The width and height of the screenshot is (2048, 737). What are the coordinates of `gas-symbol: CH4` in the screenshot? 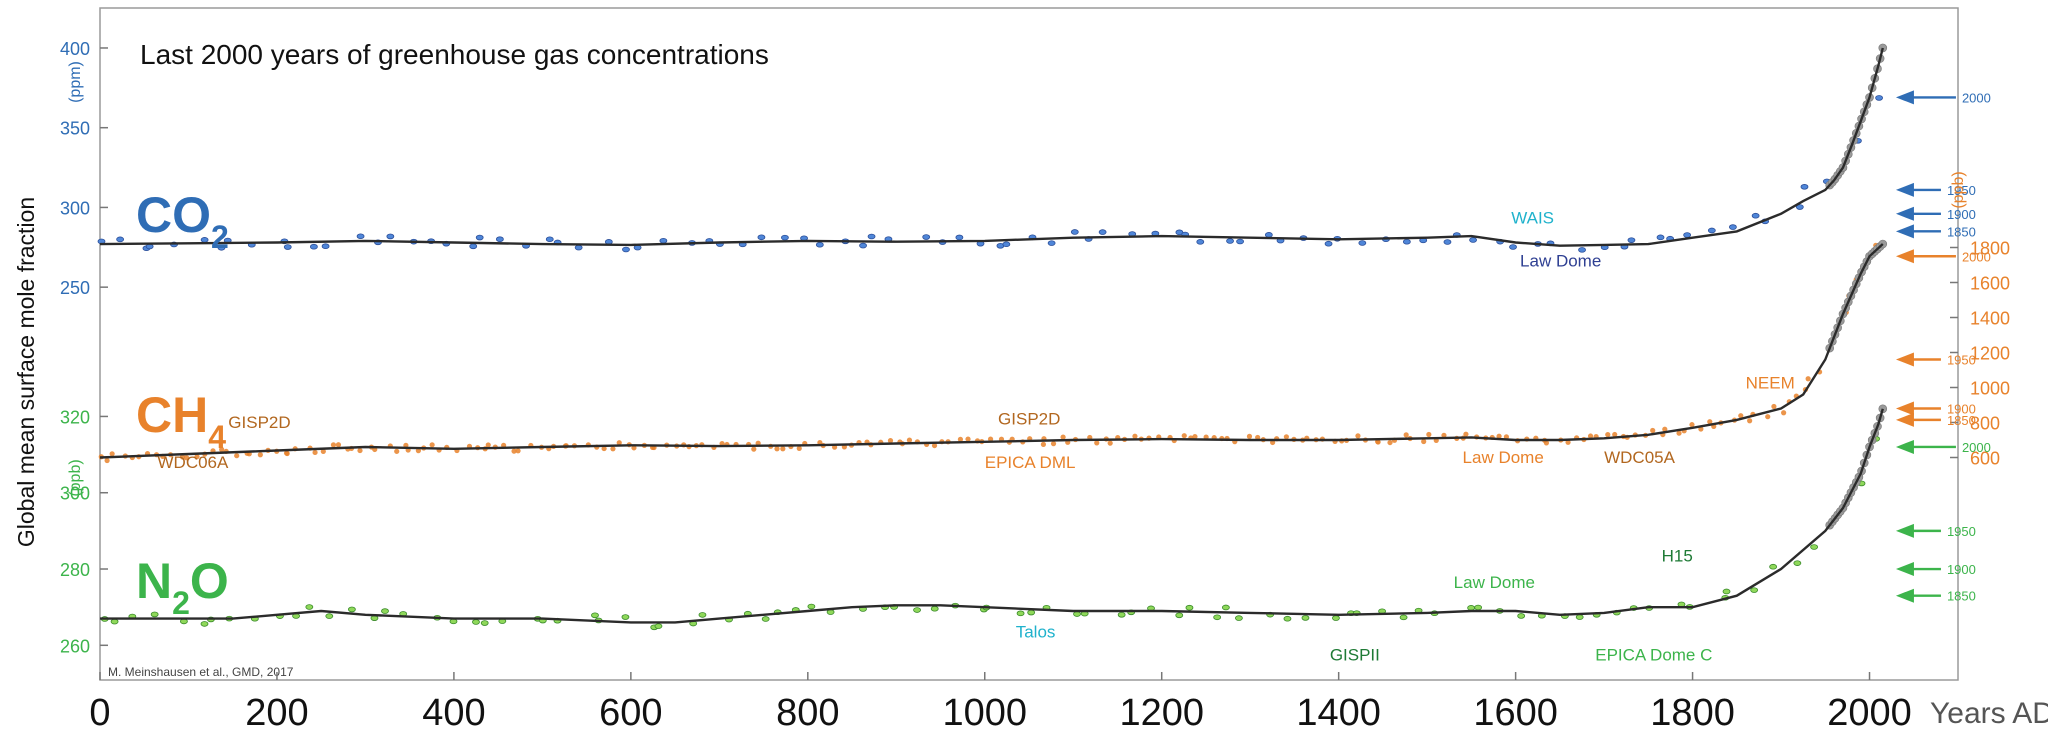 It's located at (181, 421).